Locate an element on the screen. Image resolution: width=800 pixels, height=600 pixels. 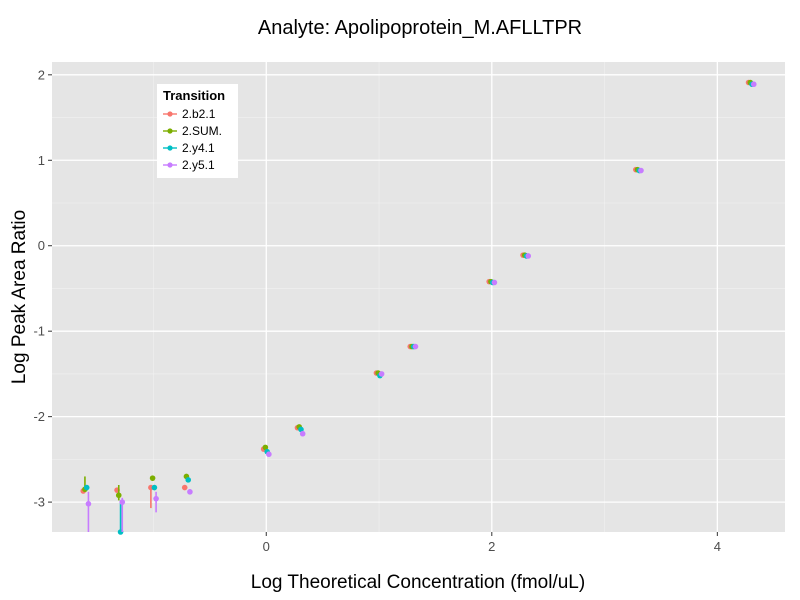
y-tick-label: -1 is located at coordinates (39, 331).